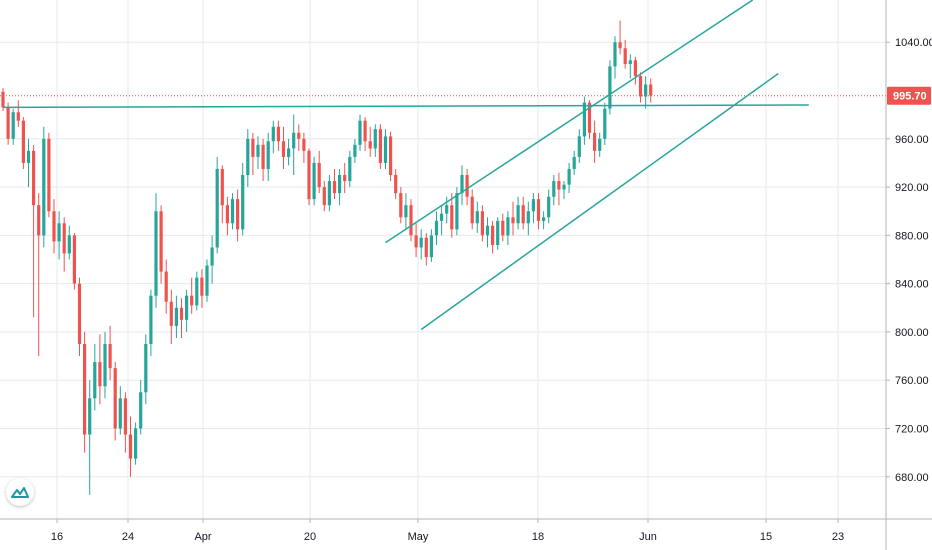 Image resolution: width=932 pixels, height=550 pixels. What do you see at coordinates (447, 531) in the screenshot?
I see `time-axis: 16 24 Apr 20 May 18 Jun 15 23` at bounding box center [447, 531].